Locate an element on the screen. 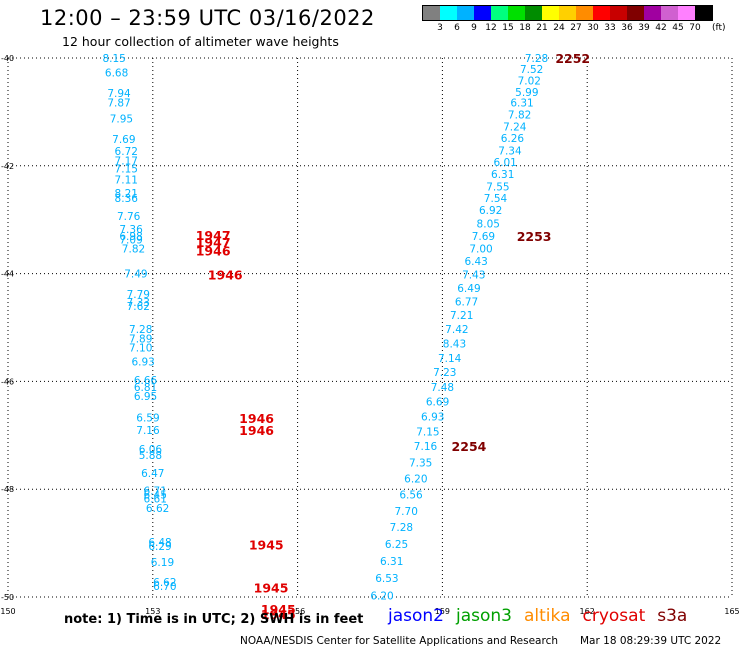  swh-value-label: 7.94 is located at coordinates (119, 94).